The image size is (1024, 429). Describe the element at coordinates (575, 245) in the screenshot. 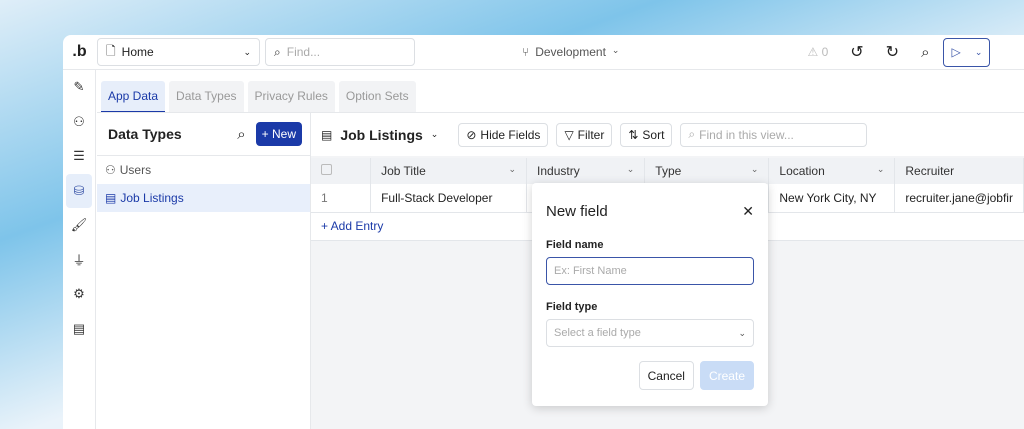

I see `field-name-label: Field name` at that location.